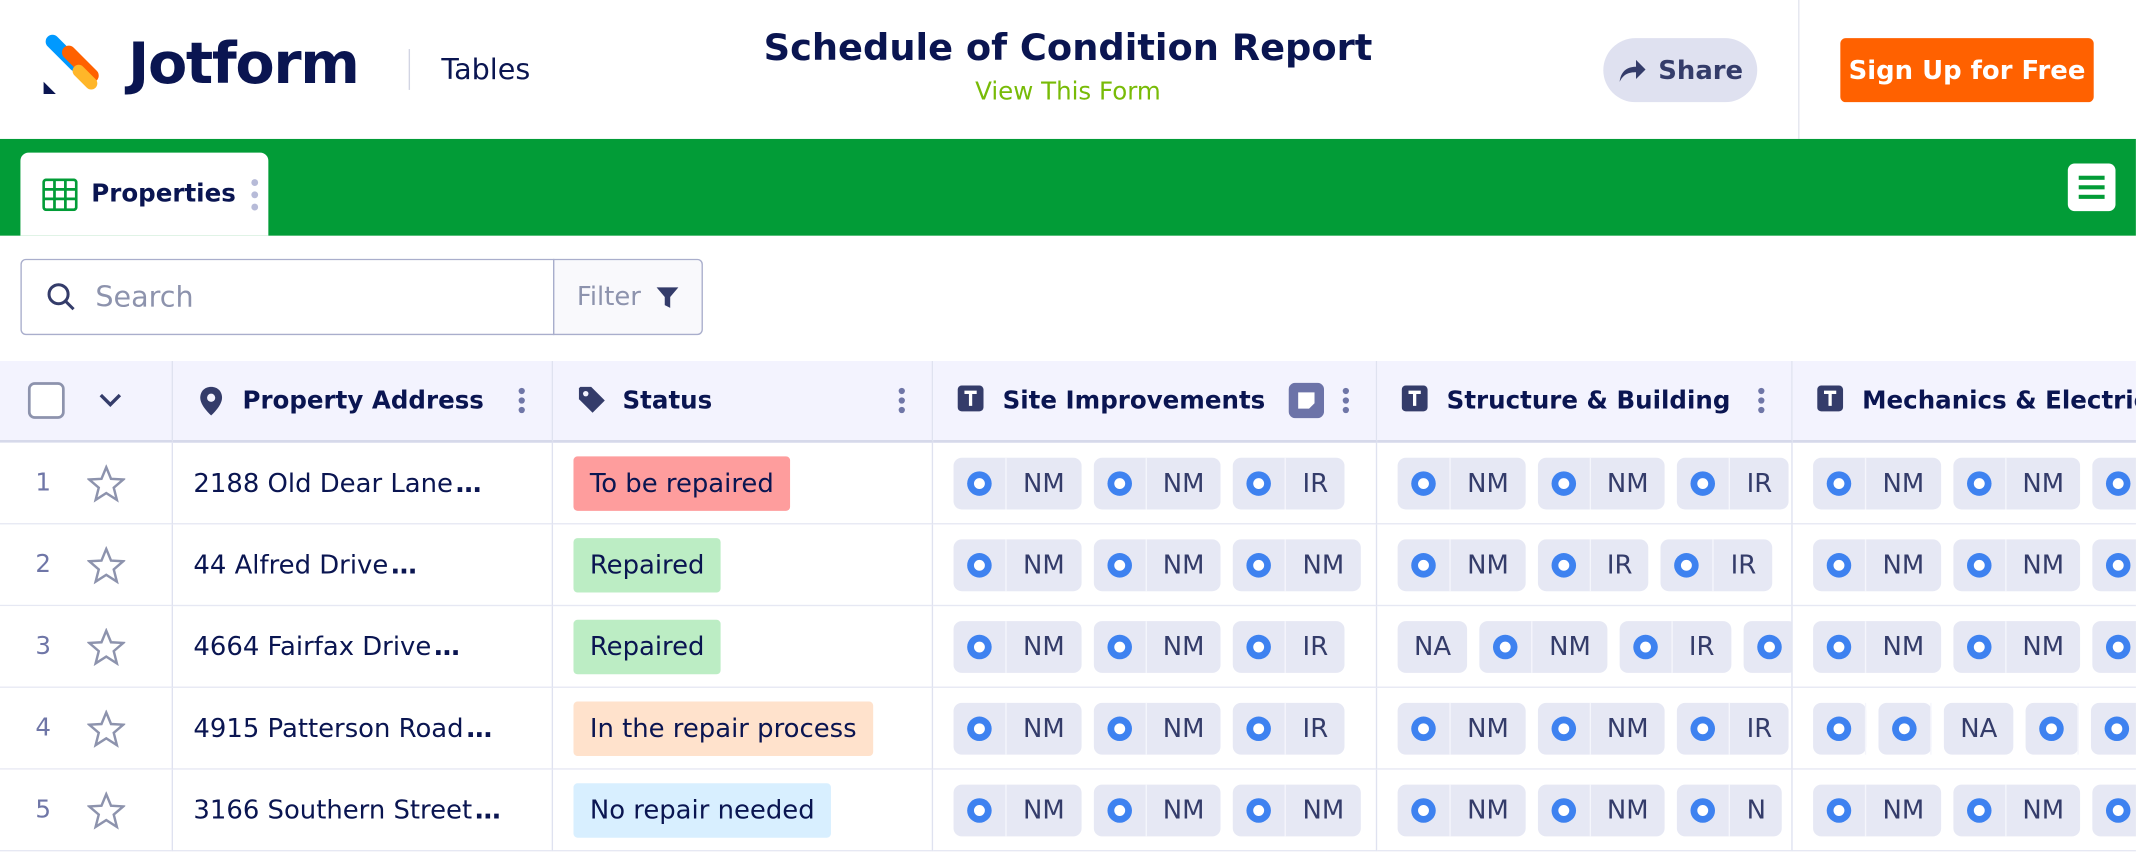  Describe the element at coordinates (110, 400) in the screenshot. I see `expand-icon` at that location.